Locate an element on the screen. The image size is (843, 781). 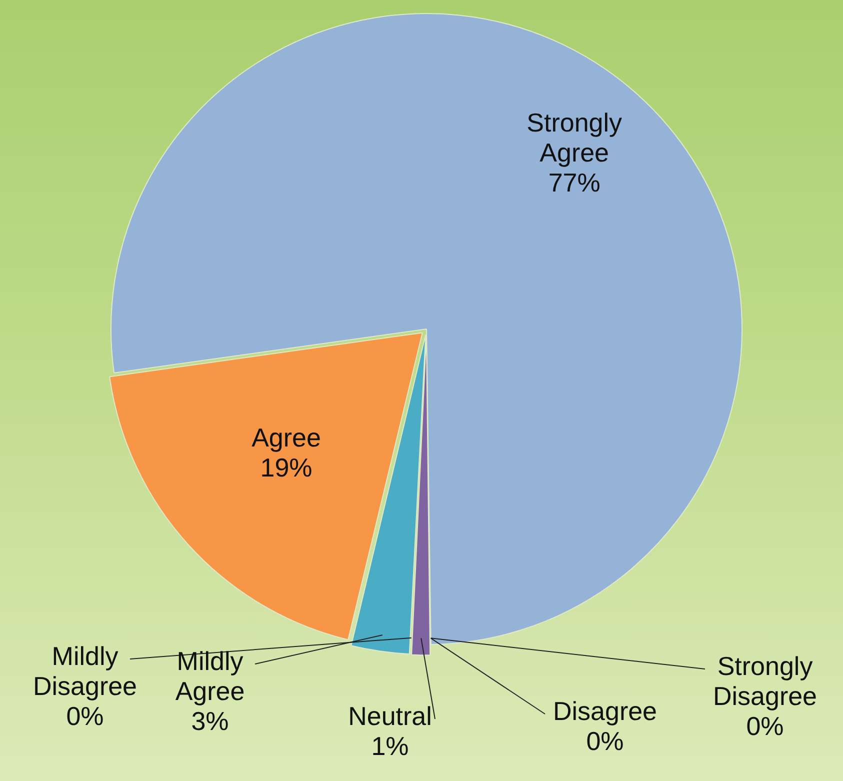
slice-label: Strongly Agree is located at coordinates (574, 138).